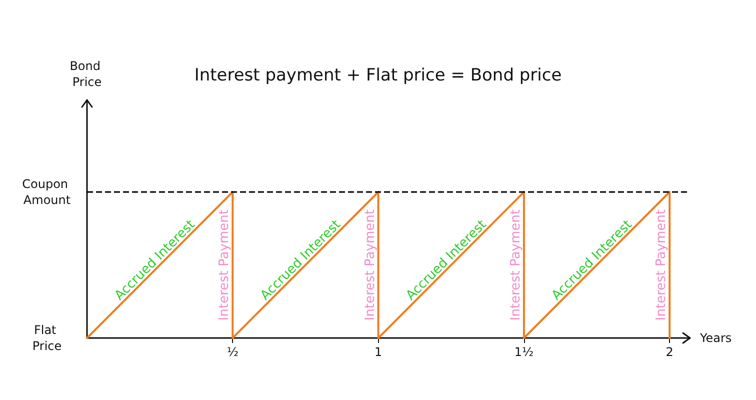 This screenshot has width=756, height=400. I want to click on chart-title: Interest payment + Flat price = Bond price, so click(378, 76).